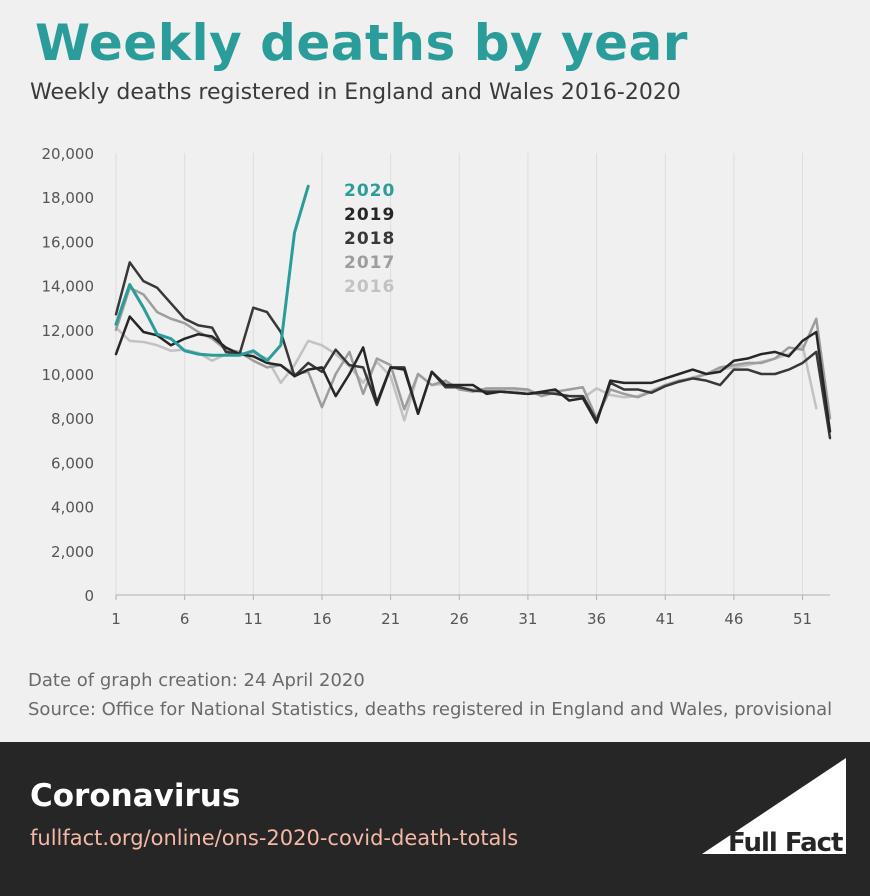 This screenshot has width=870, height=896. Describe the element at coordinates (72, 552) in the screenshot. I see `y-tick-label: 2,000` at that location.